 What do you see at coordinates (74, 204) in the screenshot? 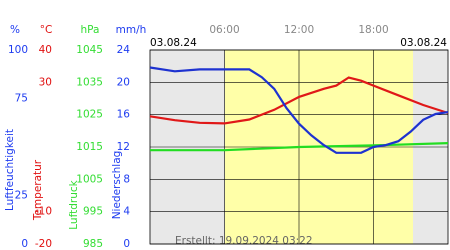
I see `axis-title: Luftdruck` at bounding box center [74, 204].